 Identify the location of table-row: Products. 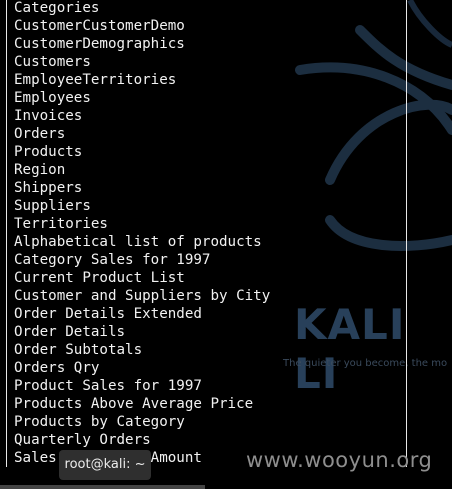
(226, 152).